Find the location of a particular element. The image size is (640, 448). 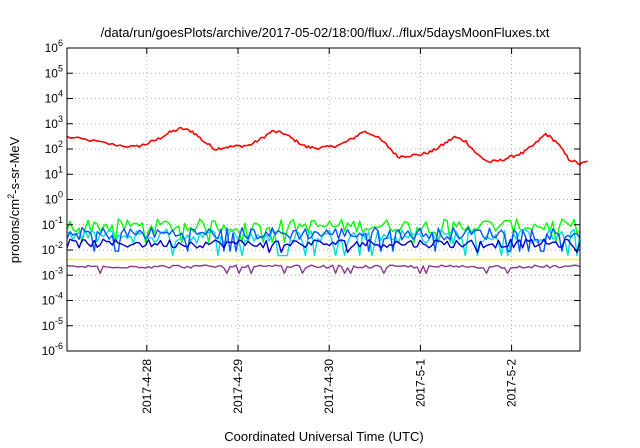

y-tick-label: 10³ is located at coordinates (54, 122).